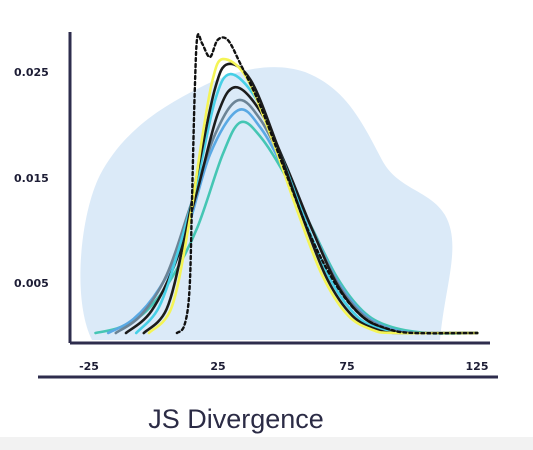 Image resolution: width=533 pixels, height=450 pixels. What do you see at coordinates (31, 178) in the screenshot?
I see `y-tick-label: 0.015` at bounding box center [31, 178].